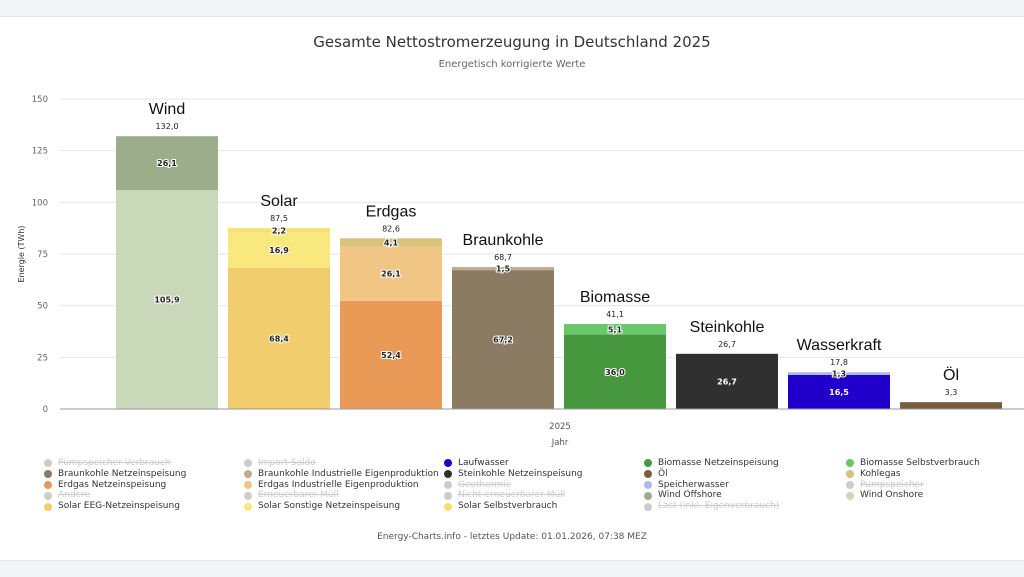 This screenshot has height=577, width=1024. I want to click on legend-item: Erdgas Netzeinspeisung, so click(144, 485).